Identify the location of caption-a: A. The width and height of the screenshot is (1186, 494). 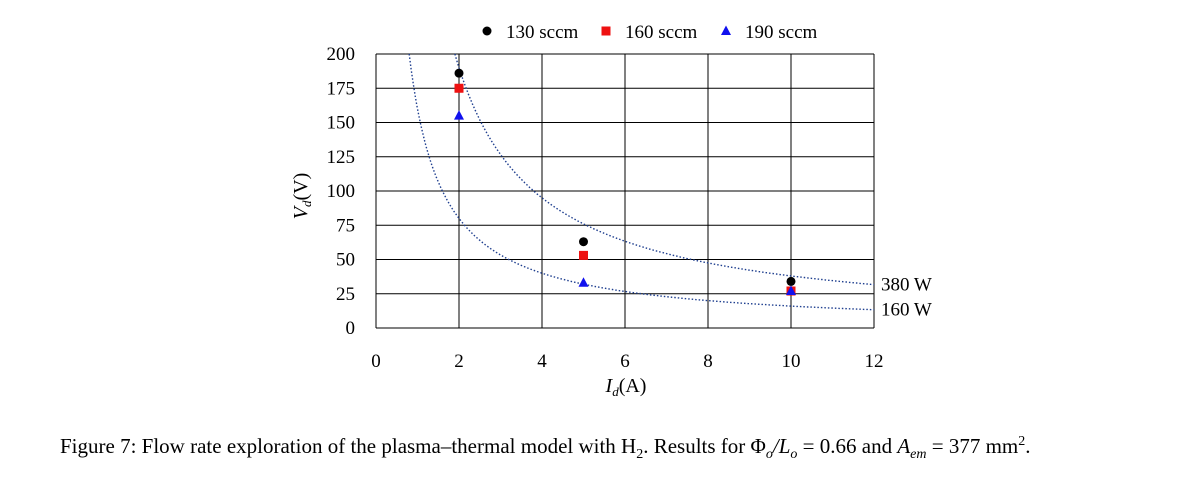
(904, 446).